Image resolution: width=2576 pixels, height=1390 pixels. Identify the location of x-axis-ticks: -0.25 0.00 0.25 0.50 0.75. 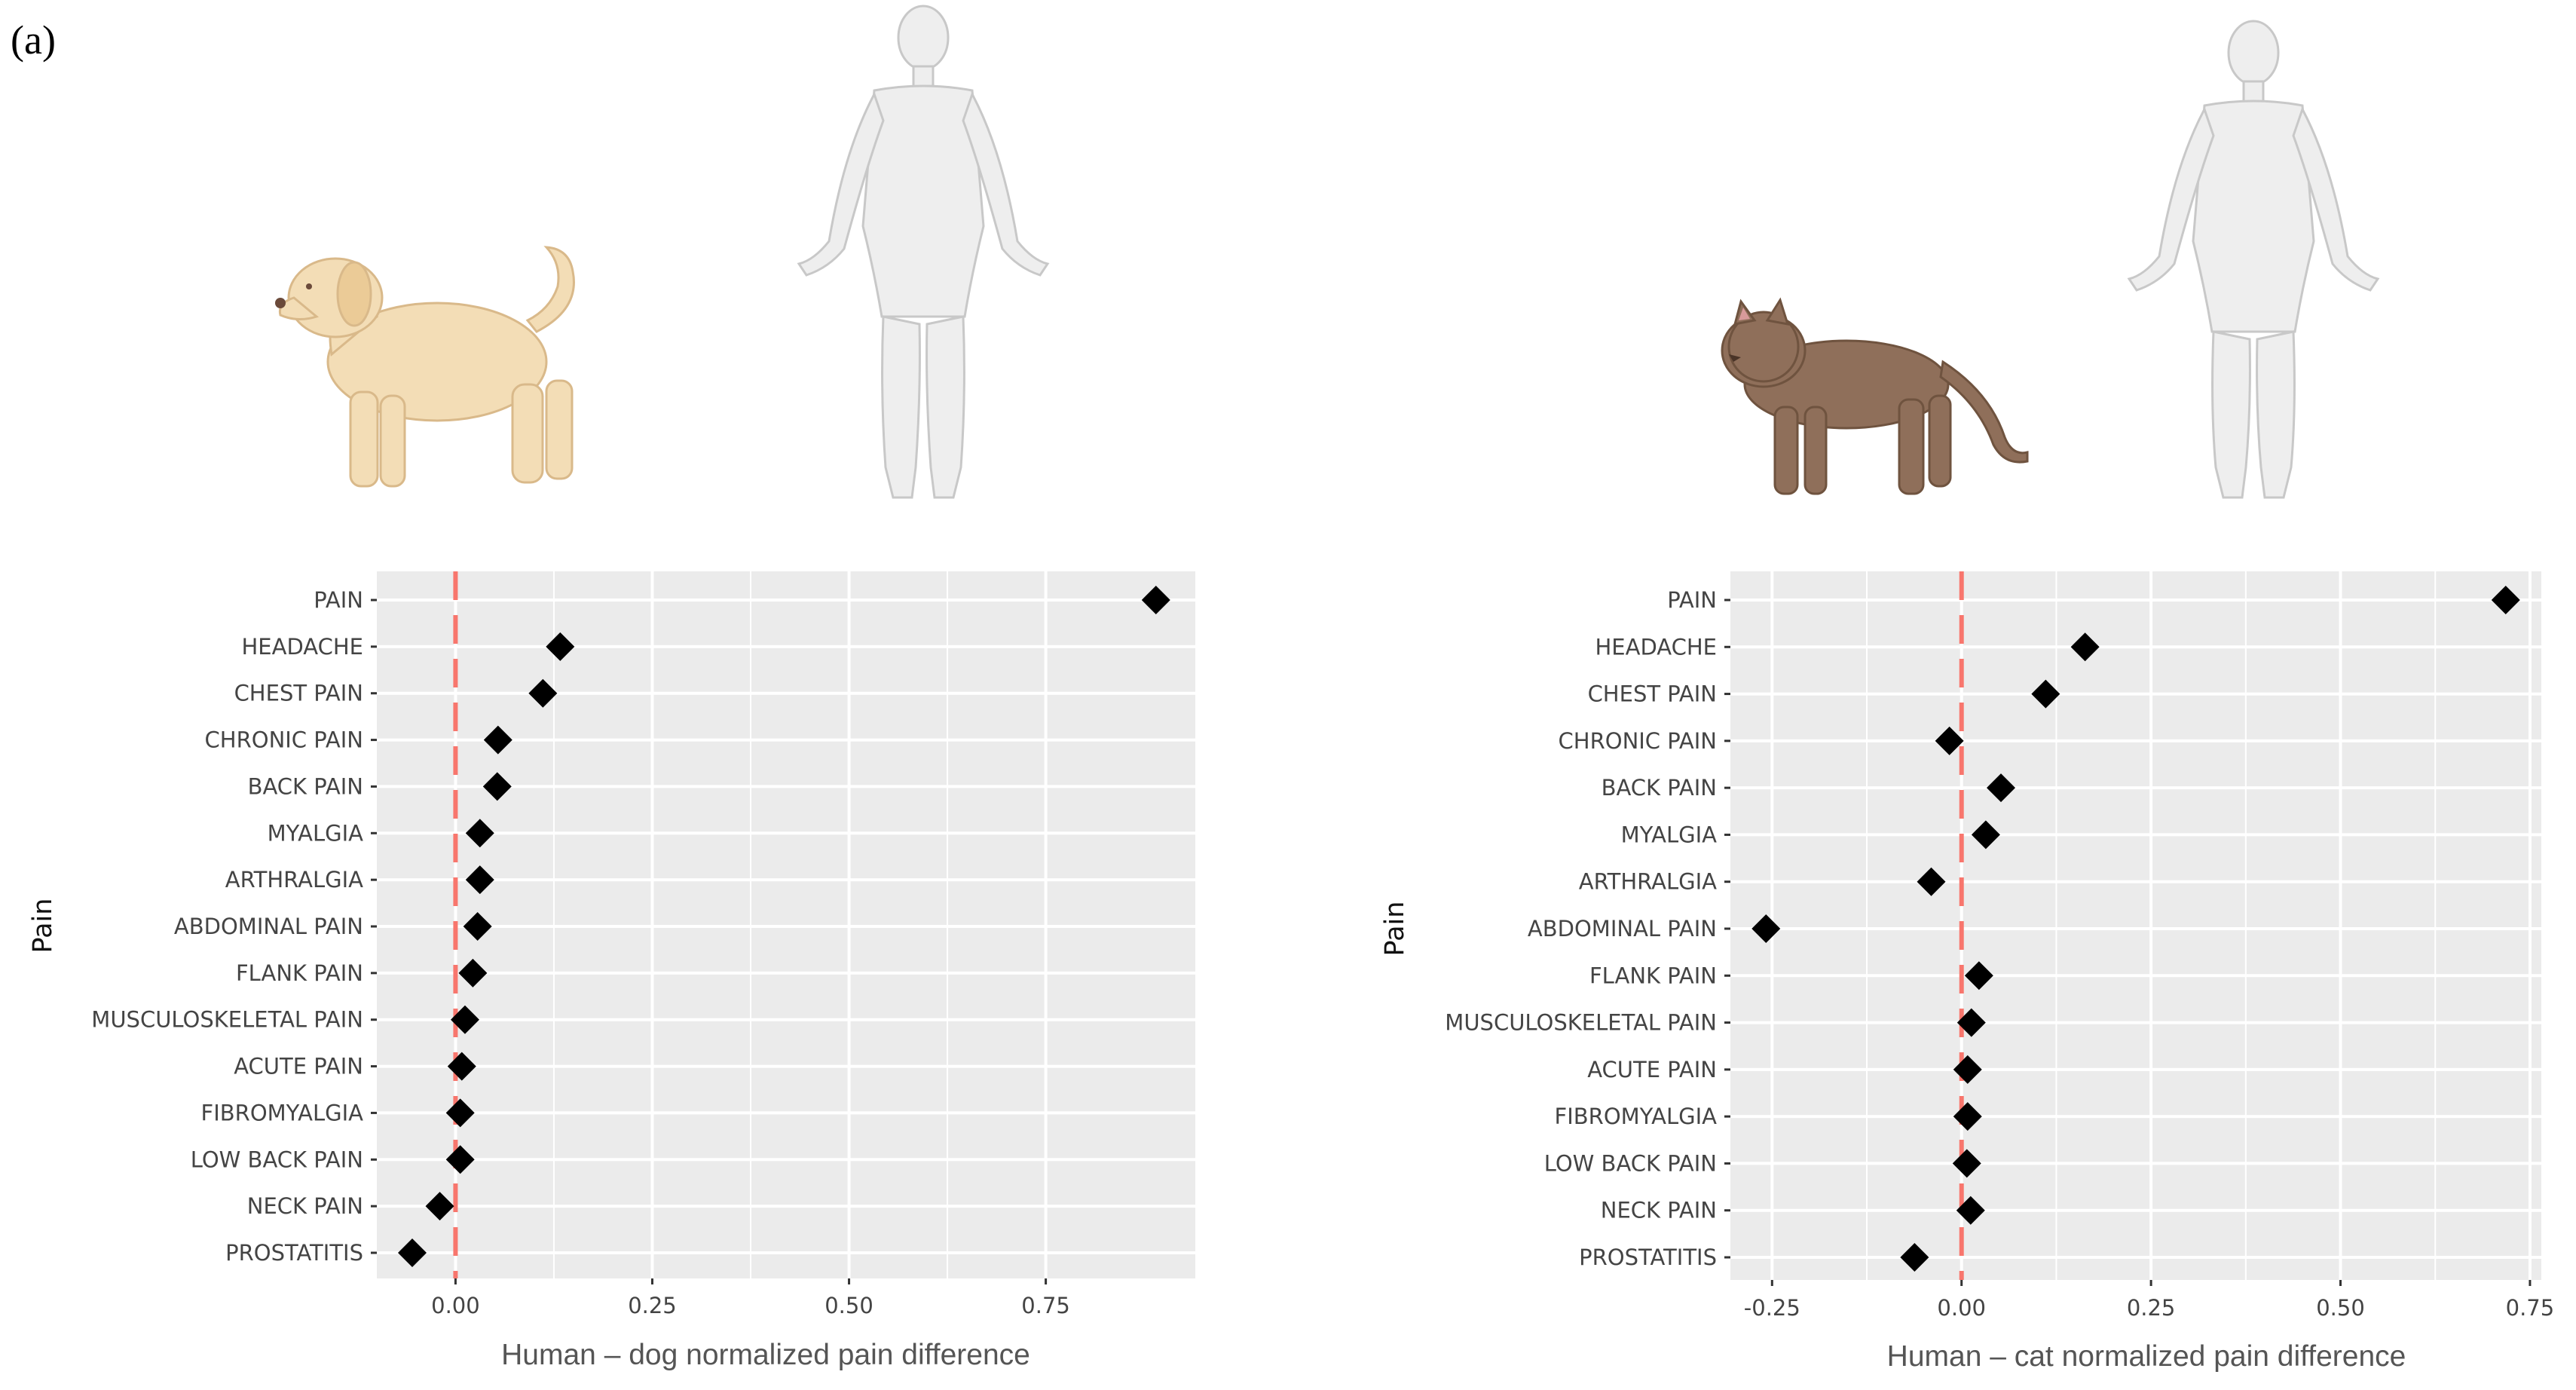
(2149, 1300).